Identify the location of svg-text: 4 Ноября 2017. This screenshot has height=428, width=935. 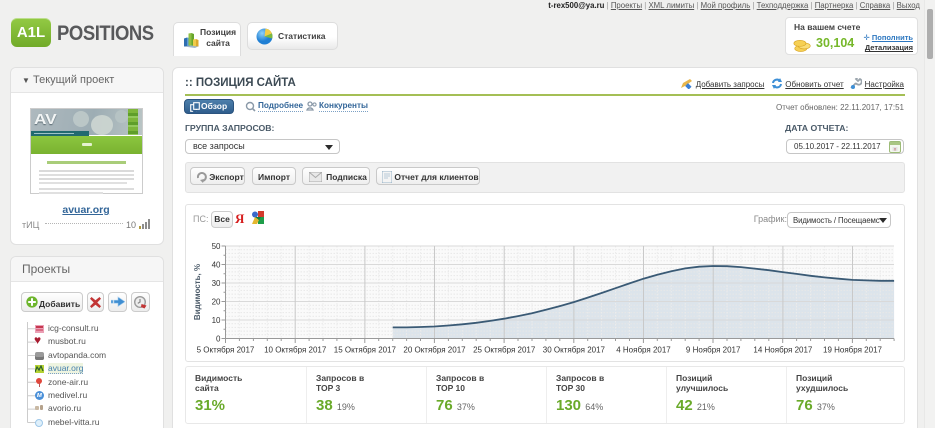
(643, 350).